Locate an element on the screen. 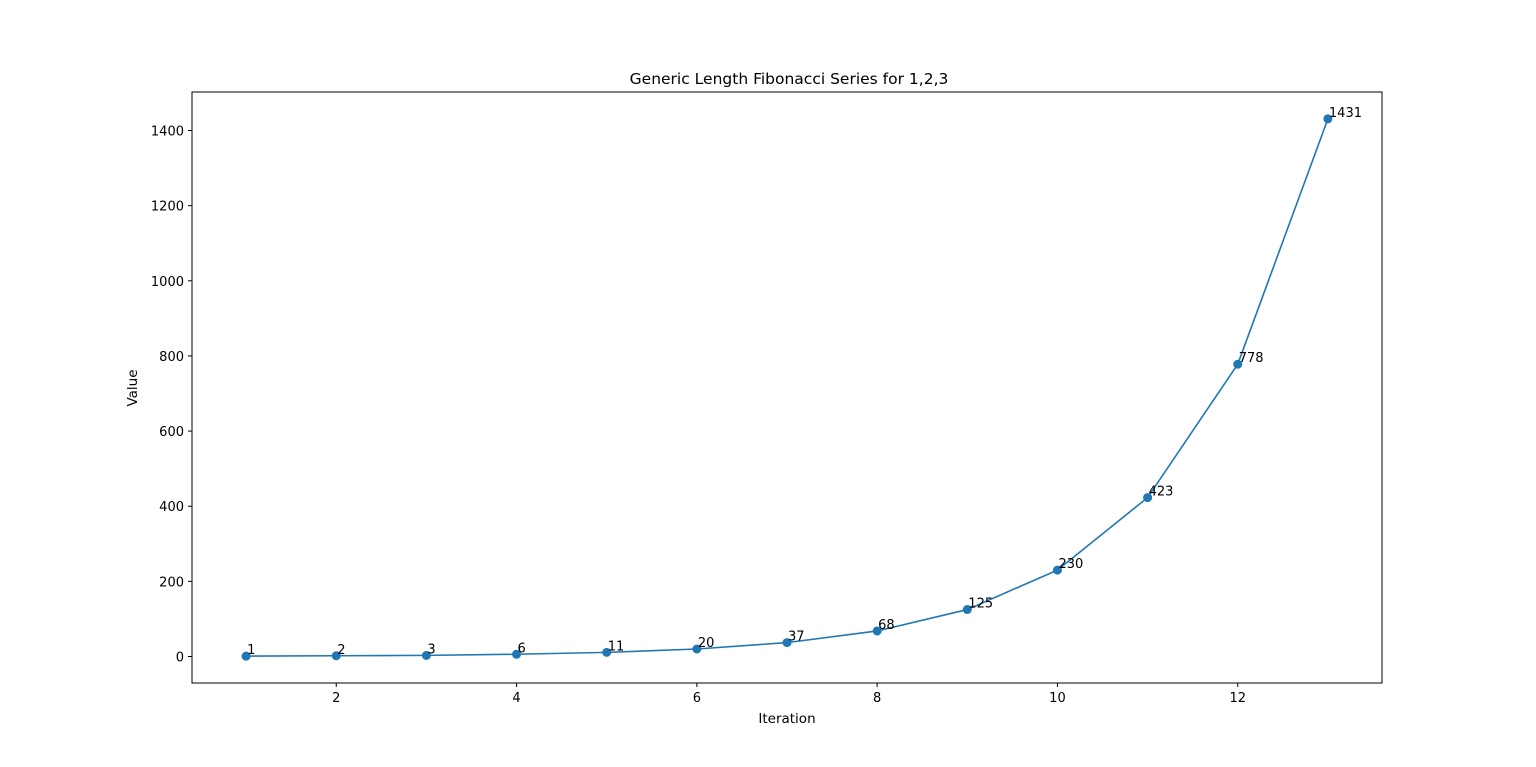  y-tick-label: 1400 is located at coordinates (167, 132).